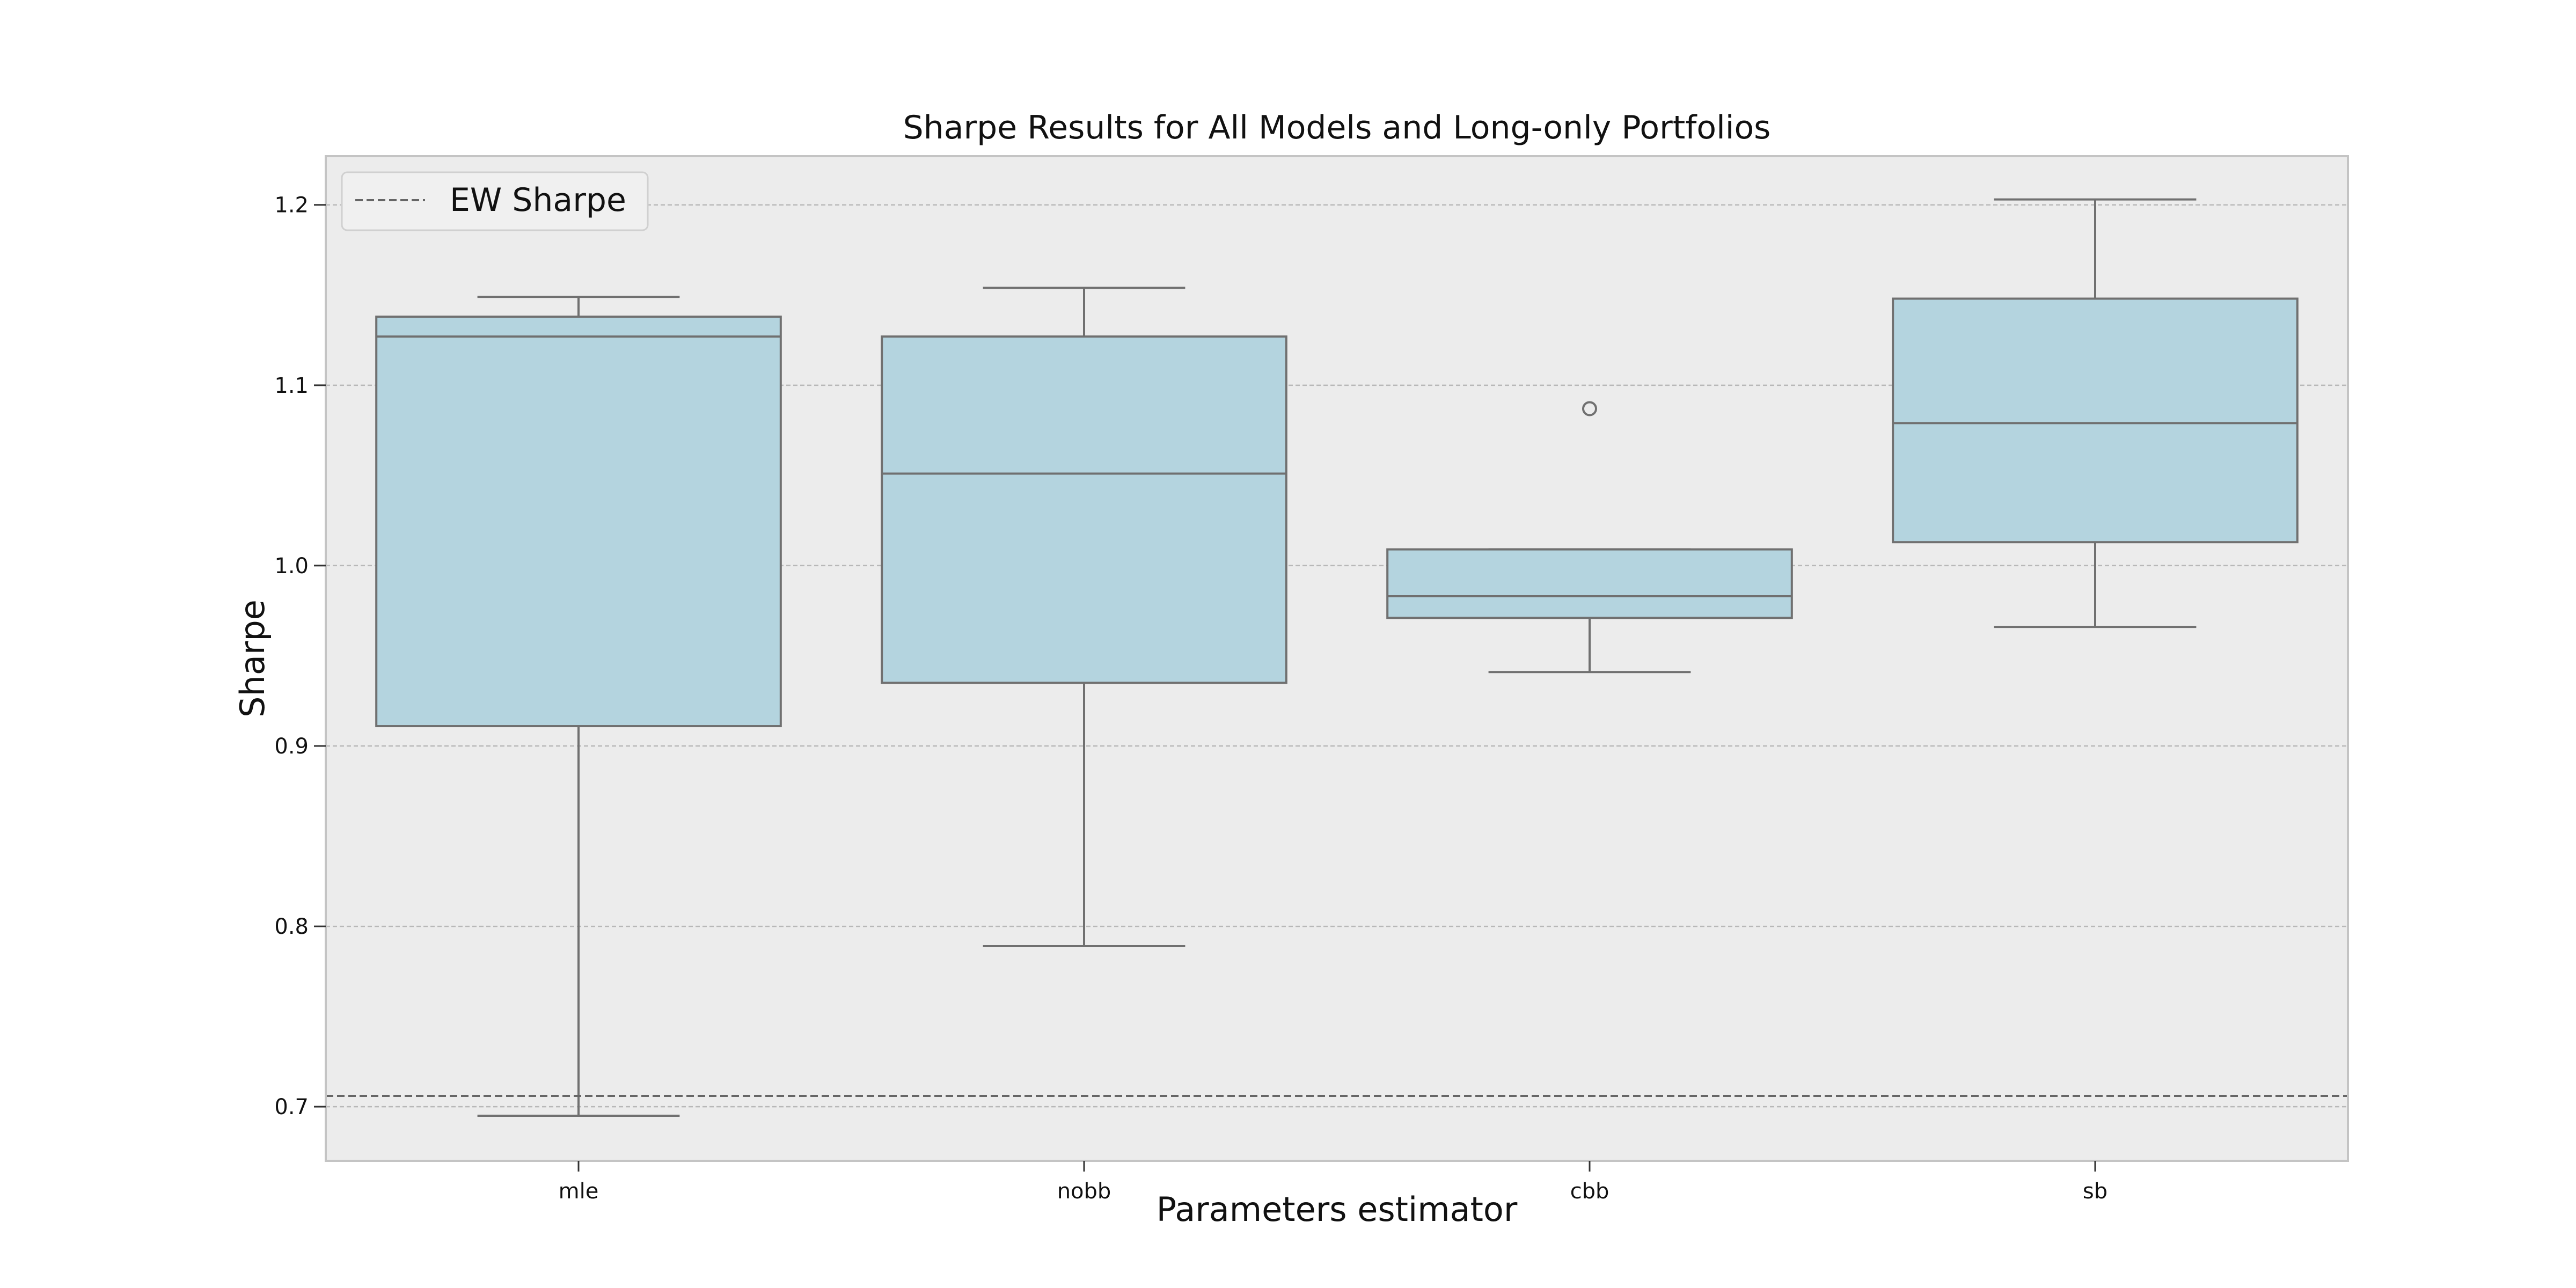 The width and height of the screenshot is (2576, 1288). What do you see at coordinates (291, 205) in the screenshot?
I see `y-tick-label: 1.2` at bounding box center [291, 205].